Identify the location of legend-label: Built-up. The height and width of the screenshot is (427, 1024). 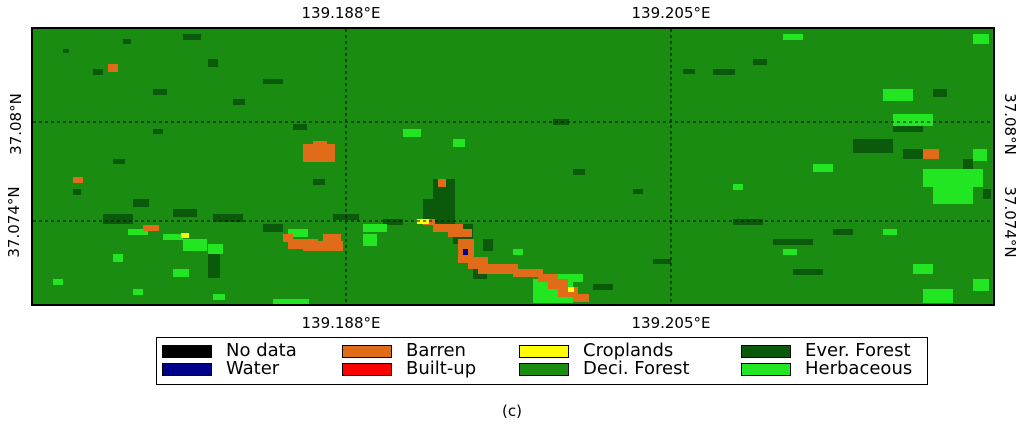
(441, 368).